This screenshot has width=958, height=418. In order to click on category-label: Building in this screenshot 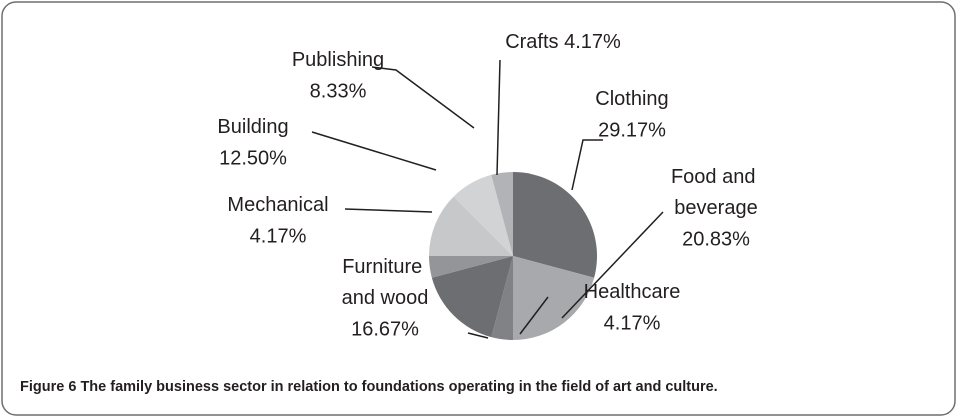, I will do `click(252, 127)`.